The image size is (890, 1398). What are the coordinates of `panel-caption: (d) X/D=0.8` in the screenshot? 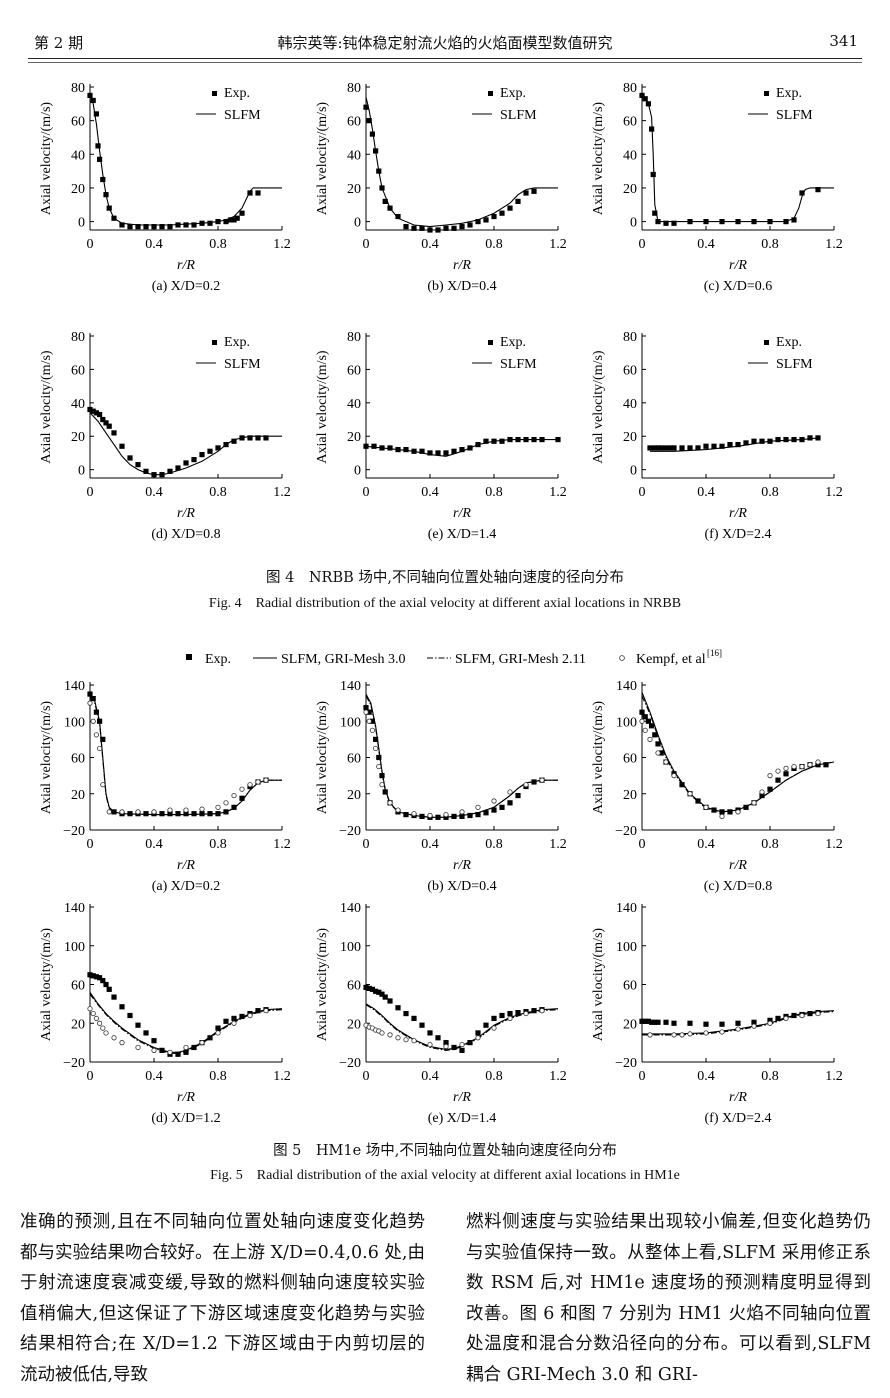 It's located at (185, 534).